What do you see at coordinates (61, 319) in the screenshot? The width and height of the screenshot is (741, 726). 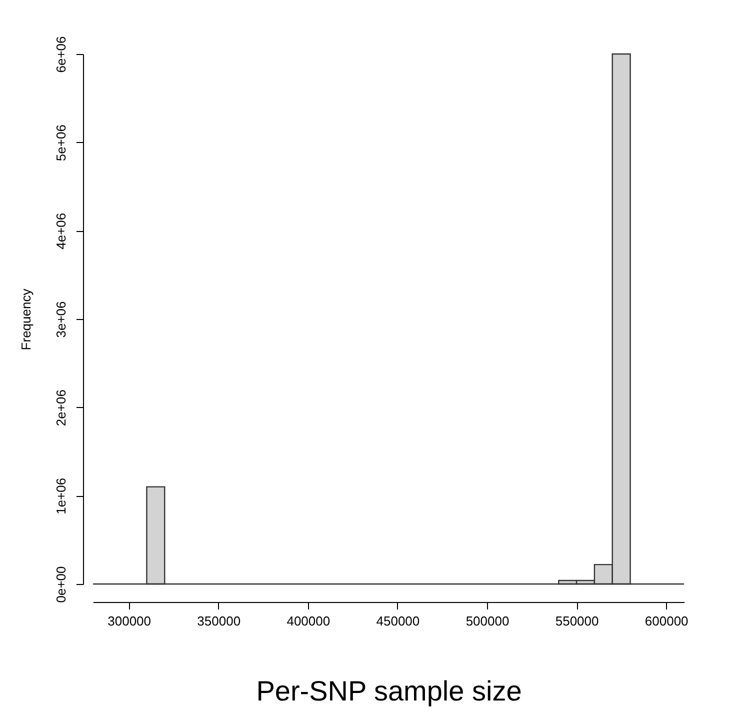 I see `y-tick-label: 3e+06` at bounding box center [61, 319].